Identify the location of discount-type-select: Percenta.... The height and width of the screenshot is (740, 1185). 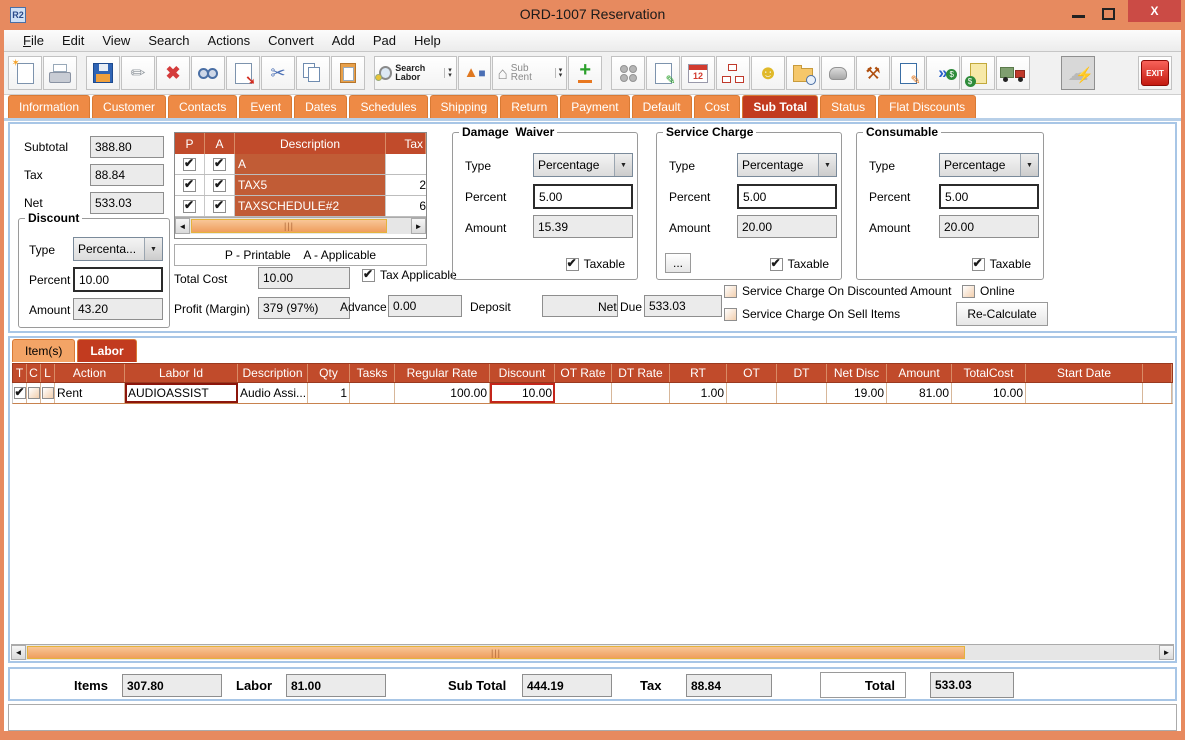
(118, 249).